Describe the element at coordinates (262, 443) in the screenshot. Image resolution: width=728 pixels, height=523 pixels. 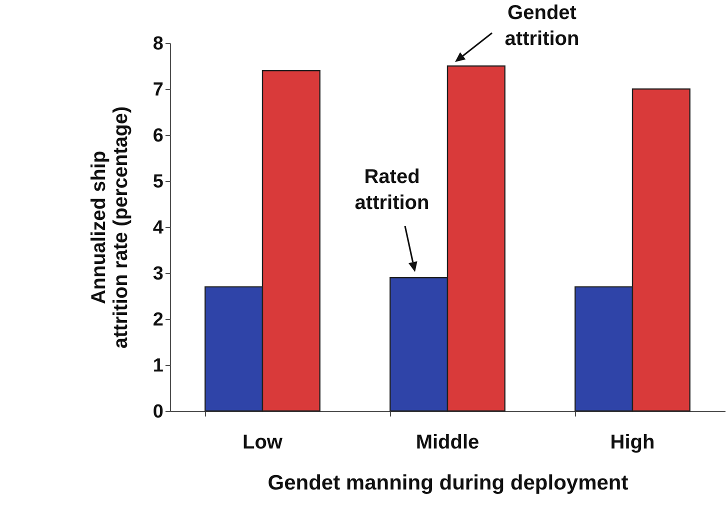
I see `x-tick-label: Low` at that location.